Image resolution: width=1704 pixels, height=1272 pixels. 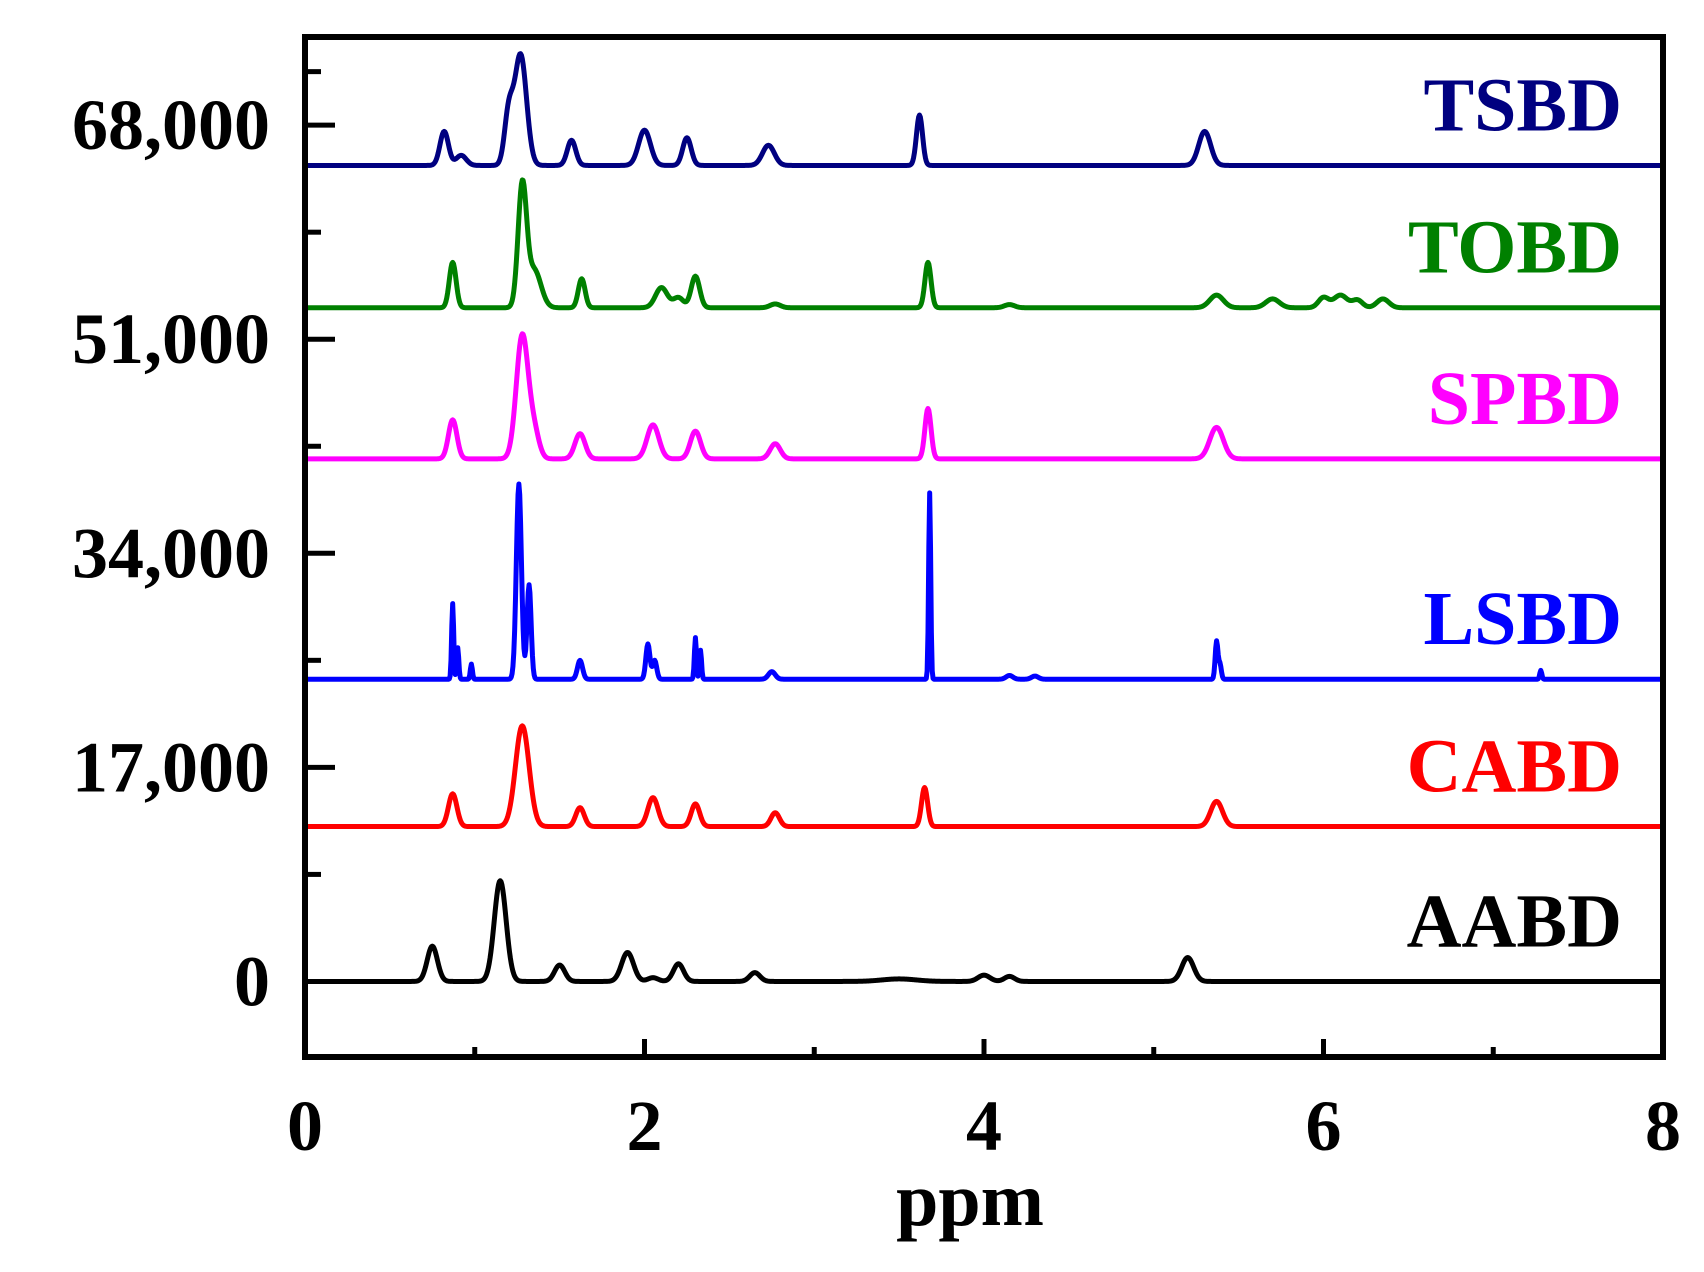 What do you see at coordinates (305, 1126) in the screenshot?
I see `x-tick-label: 0` at bounding box center [305, 1126].